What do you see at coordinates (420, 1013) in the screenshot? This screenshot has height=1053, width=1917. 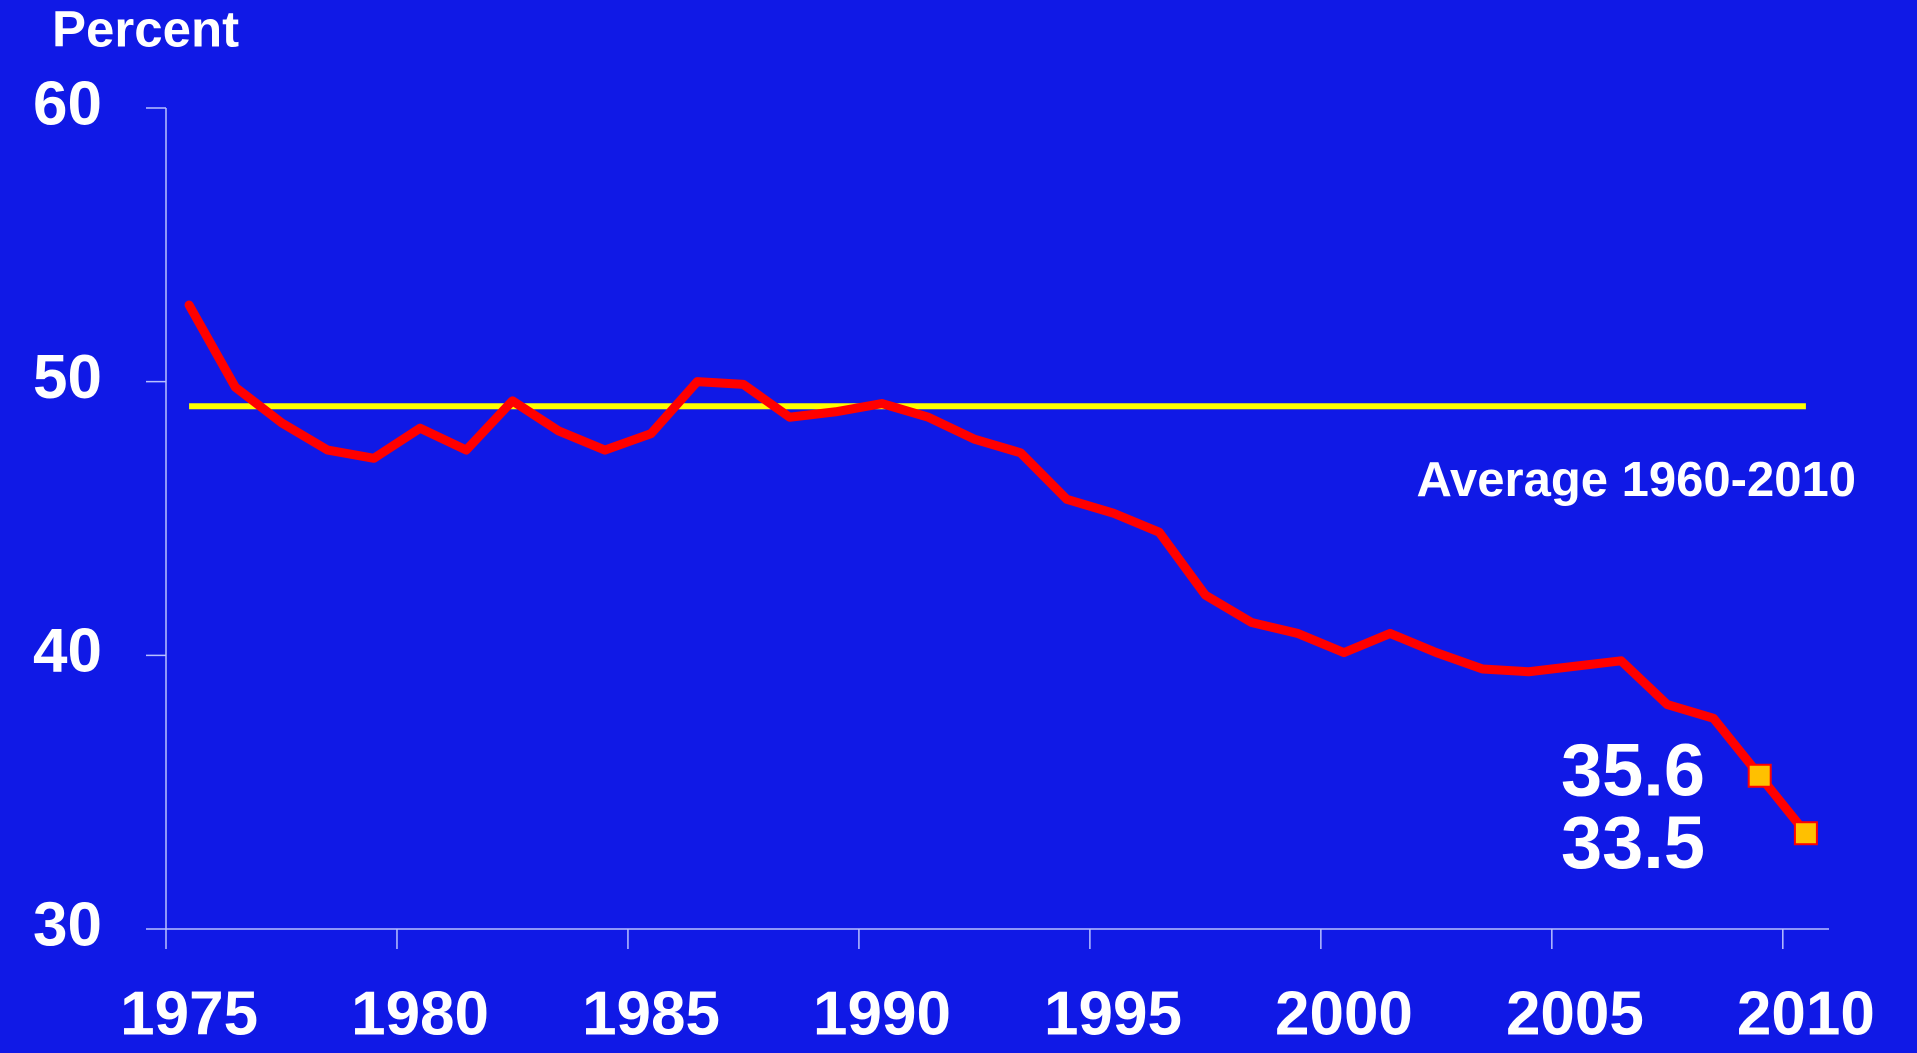 I see `x-tick-label: 1980` at bounding box center [420, 1013].